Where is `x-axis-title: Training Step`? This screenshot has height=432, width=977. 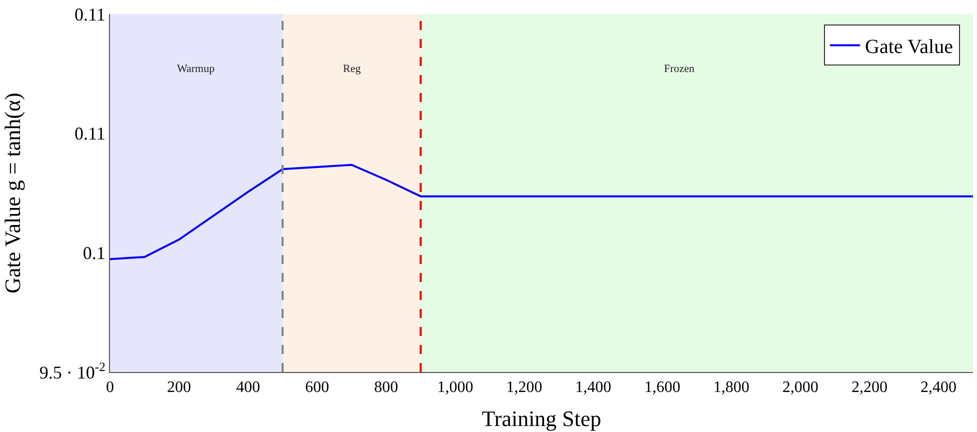 x-axis-title: Training Step is located at coordinates (542, 419).